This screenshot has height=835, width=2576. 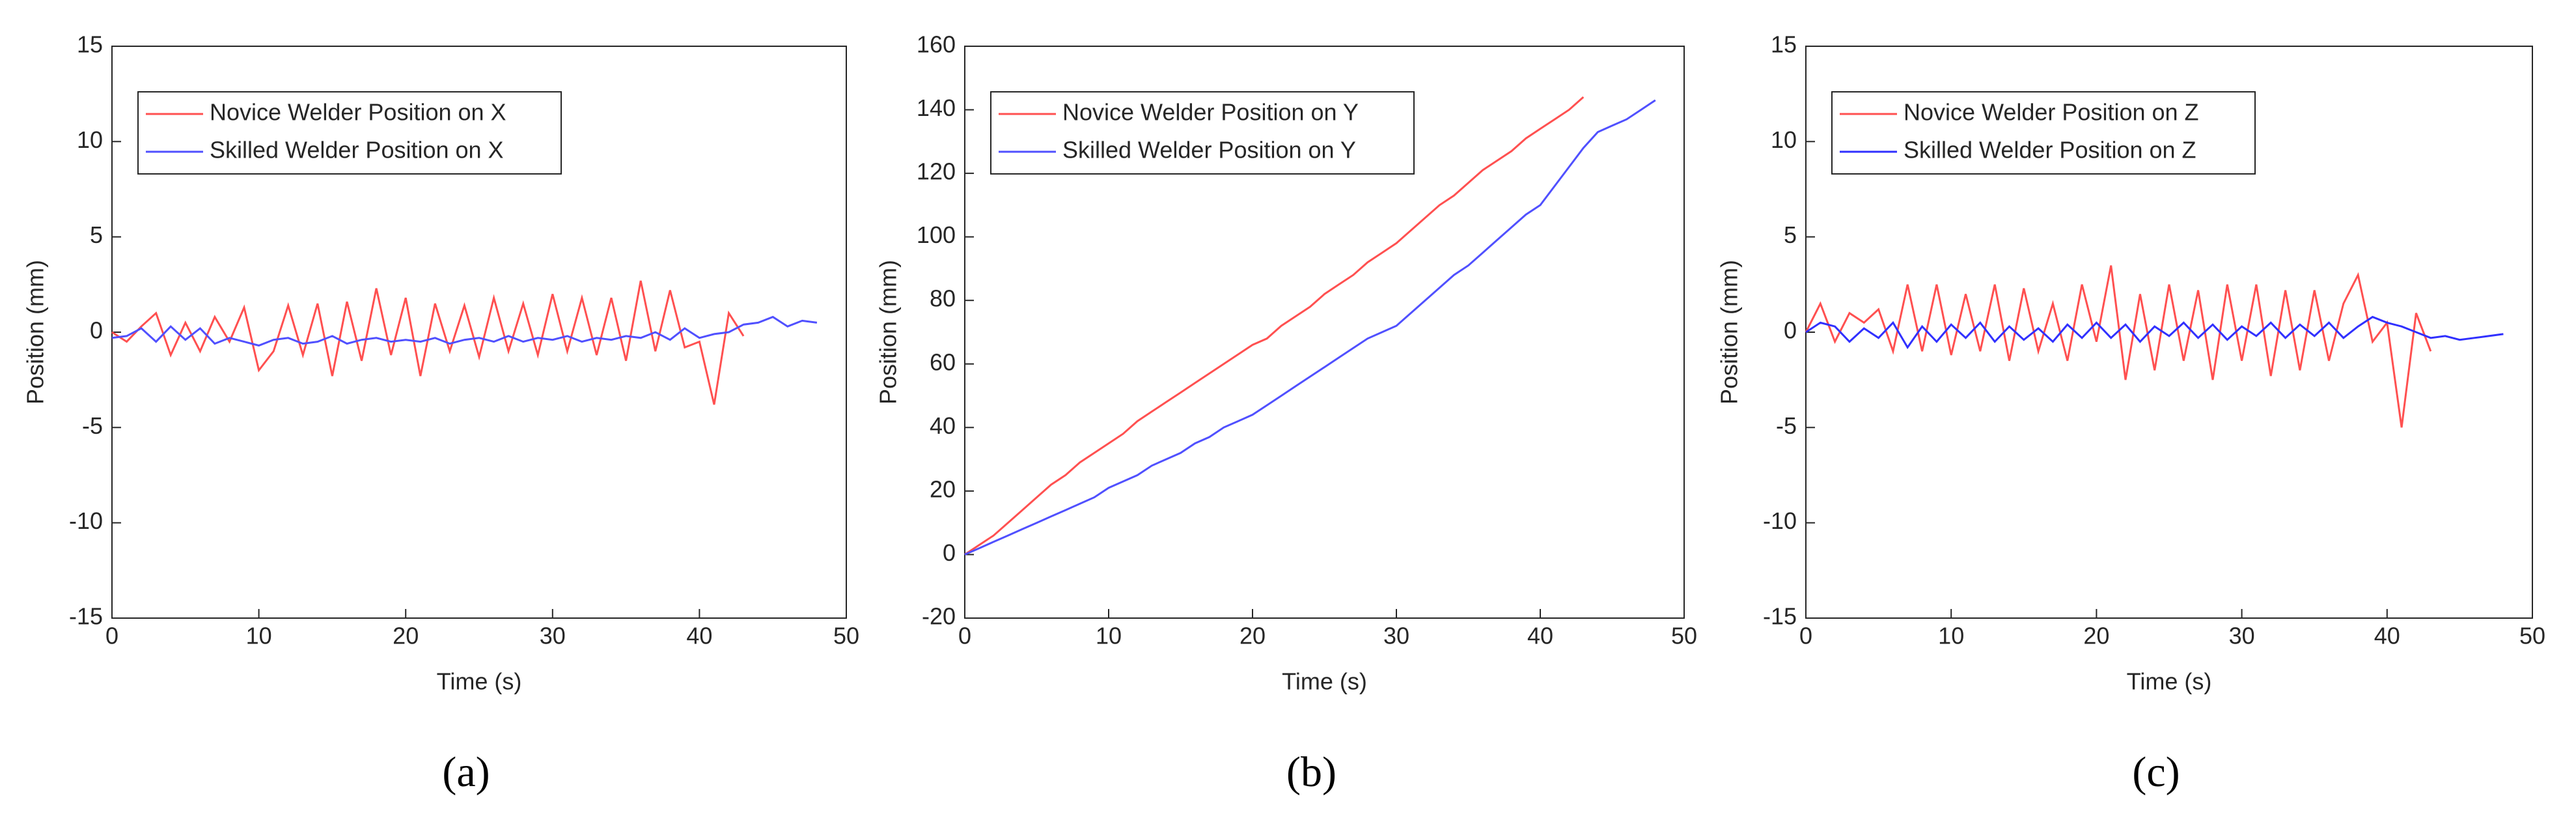 What do you see at coordinates (943, 488) in the screenshot?
I see `y-tick-label: 20` at bounding box center [943, 488].